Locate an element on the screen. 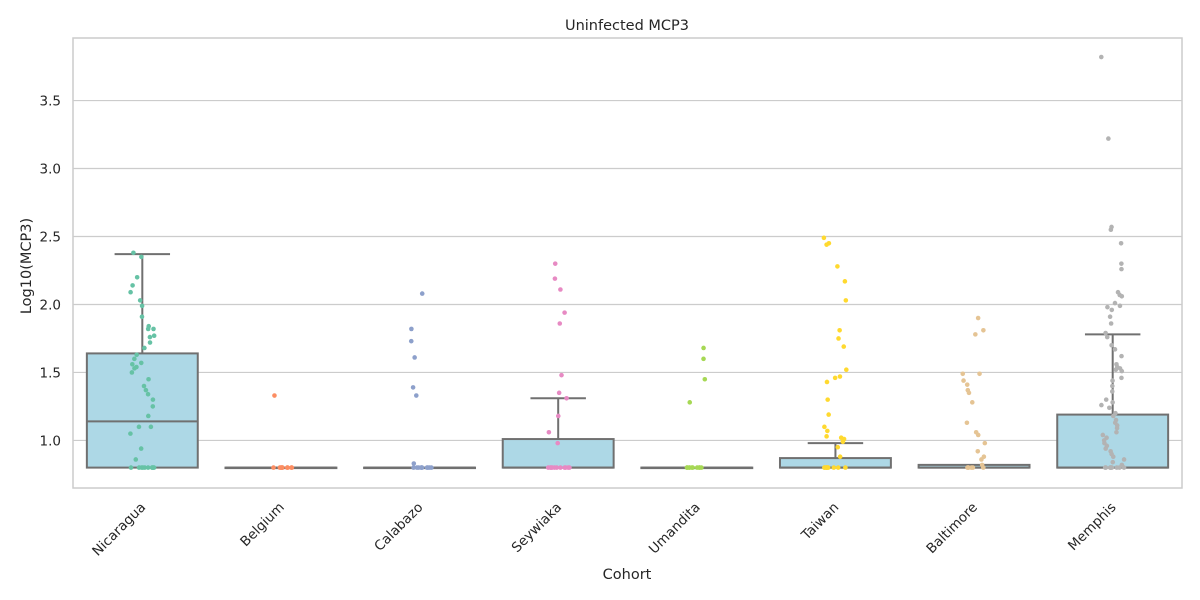 The height and width of the screenshot is (600, 1200). x-tick-label: Baltimore is located at coordinates (951, 528).